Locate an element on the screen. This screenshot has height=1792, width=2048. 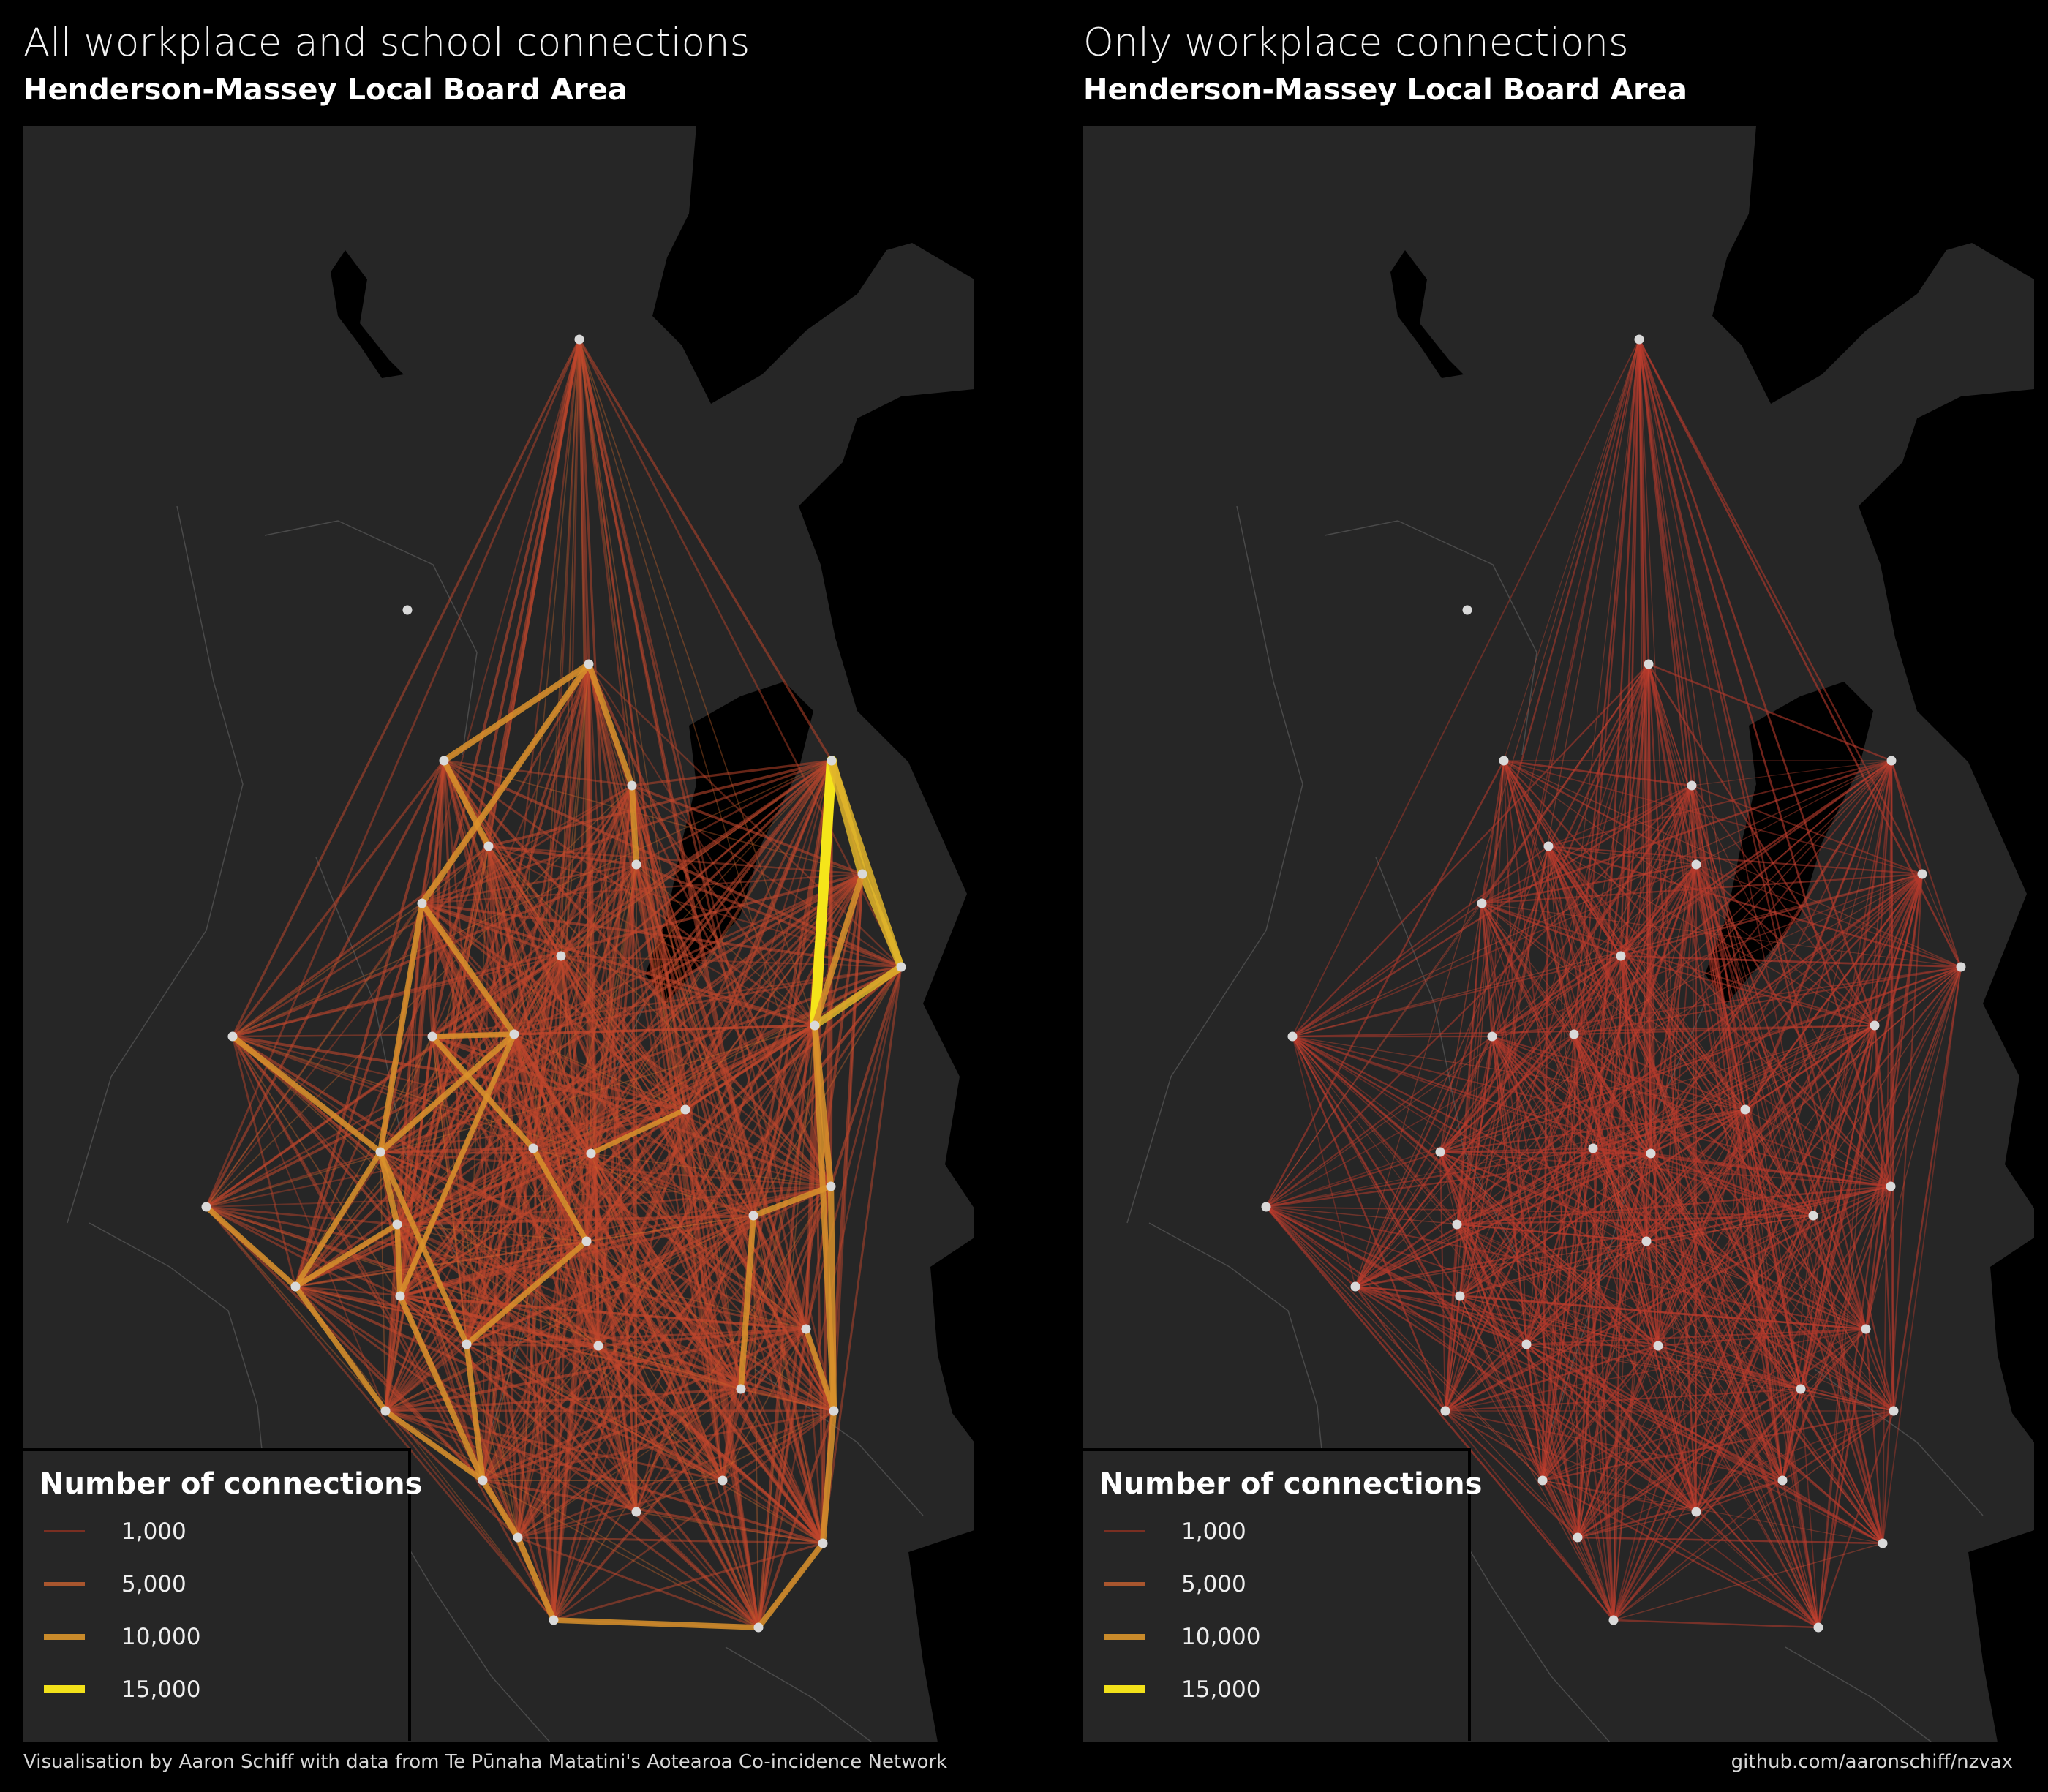
source-link: github.com/aaronschiff/nzvax is located at coordinates (1872, 1762).